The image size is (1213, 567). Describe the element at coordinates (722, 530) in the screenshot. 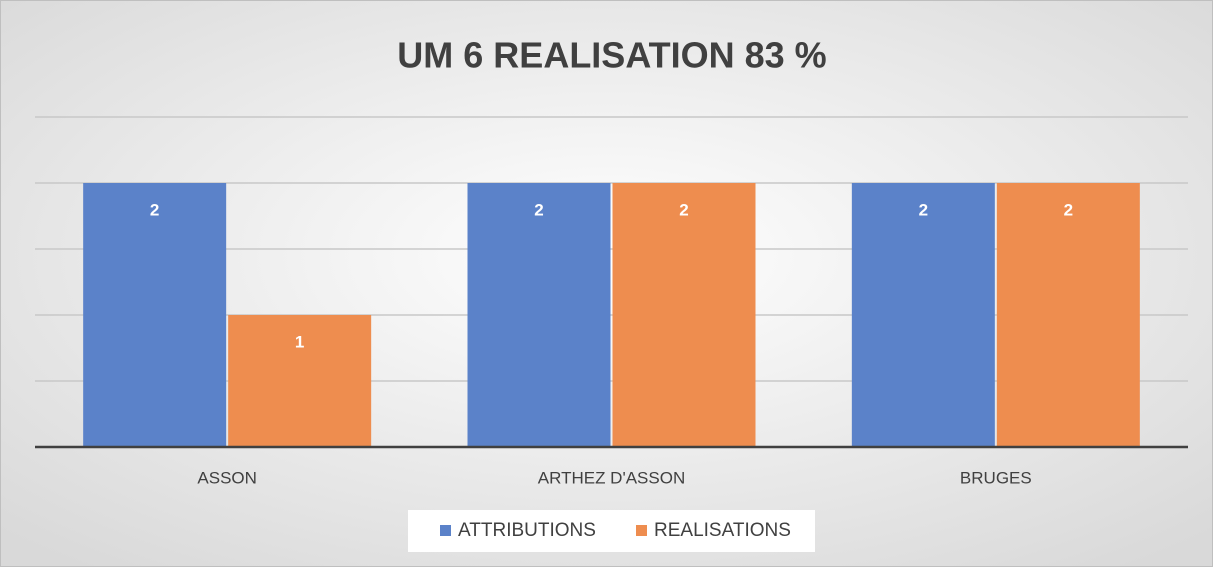

I see `legend-label: REALISATIONS` at that location.